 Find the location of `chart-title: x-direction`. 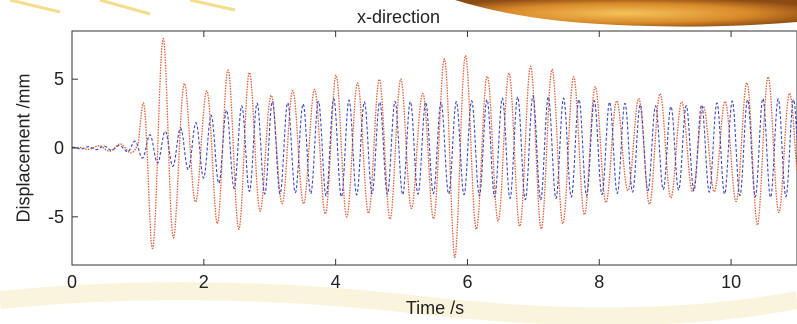

chart-title: x-direction is located at coordinates (398, 17).